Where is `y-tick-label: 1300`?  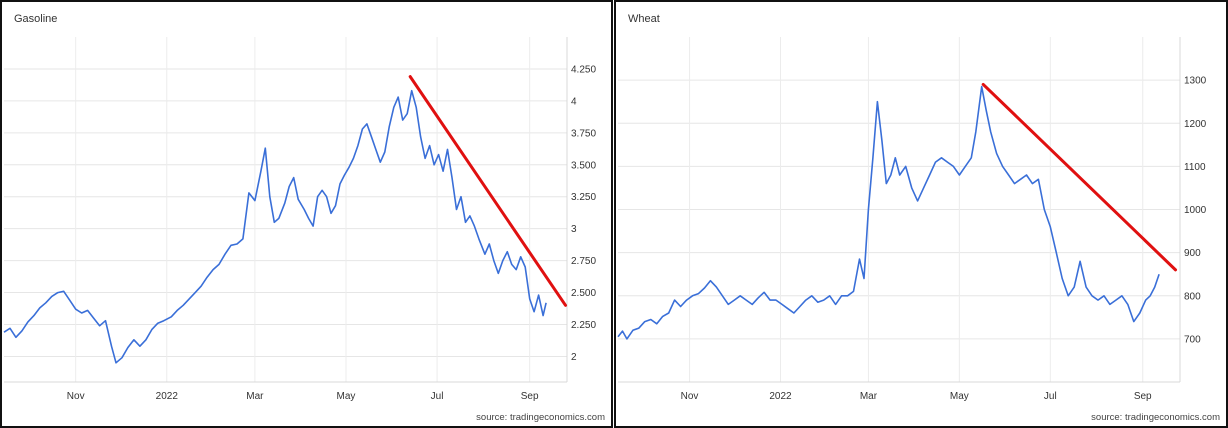 y-tick-label: 1300 is located at coordinates (1195, 81).